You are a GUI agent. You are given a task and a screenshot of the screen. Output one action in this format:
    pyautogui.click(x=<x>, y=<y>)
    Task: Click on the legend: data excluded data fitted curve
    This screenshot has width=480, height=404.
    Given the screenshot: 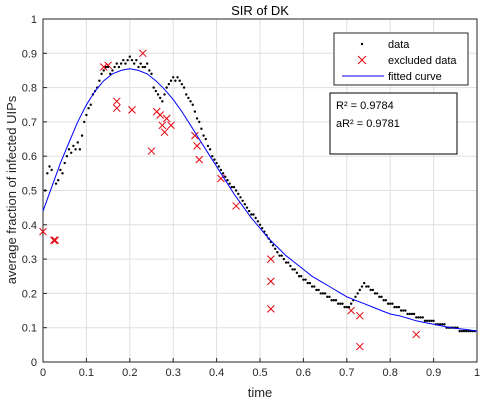 What is the action you would take?
    pyautogui.click(x=401, y=59)
    